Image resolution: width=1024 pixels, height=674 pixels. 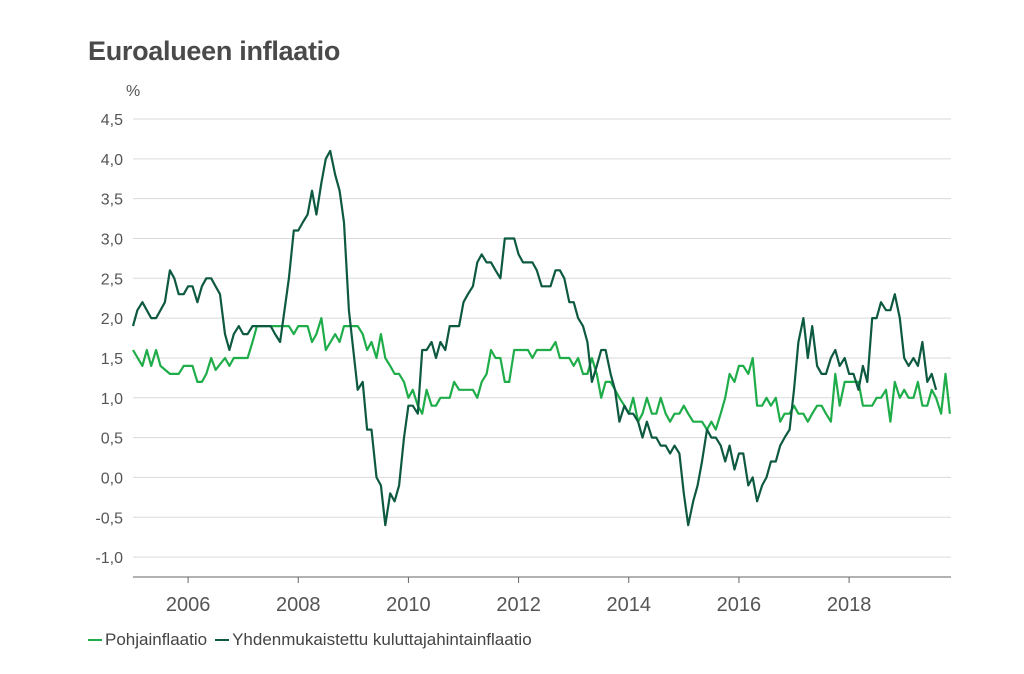 What do you see at coordinates (112, 239) in the screenshot?
I see `y-tick-label: 3,0` at bounding box center [112, 239].